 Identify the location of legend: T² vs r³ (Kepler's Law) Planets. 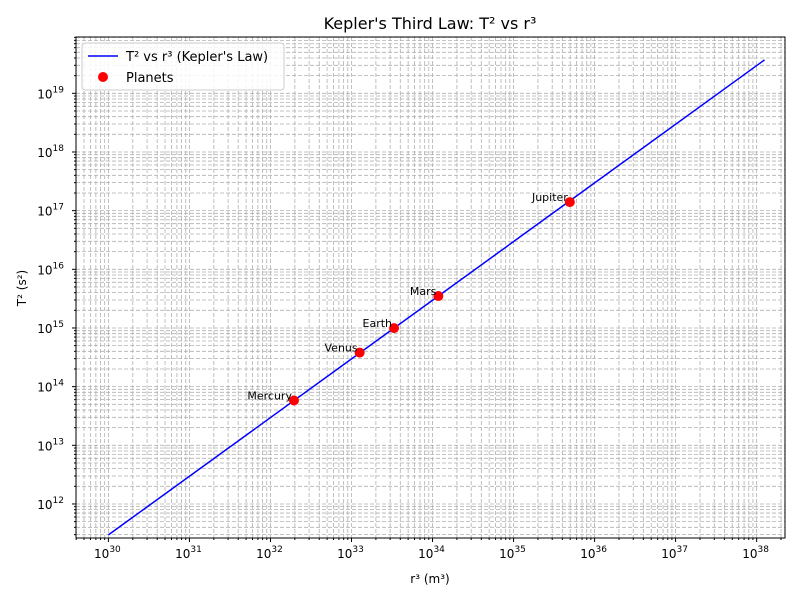
(183, 66).